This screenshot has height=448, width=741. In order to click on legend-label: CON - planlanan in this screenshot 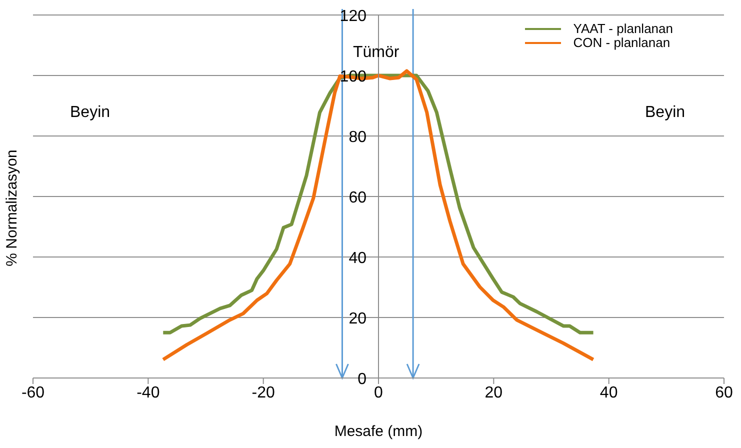, I will do `click(621, 42)`.